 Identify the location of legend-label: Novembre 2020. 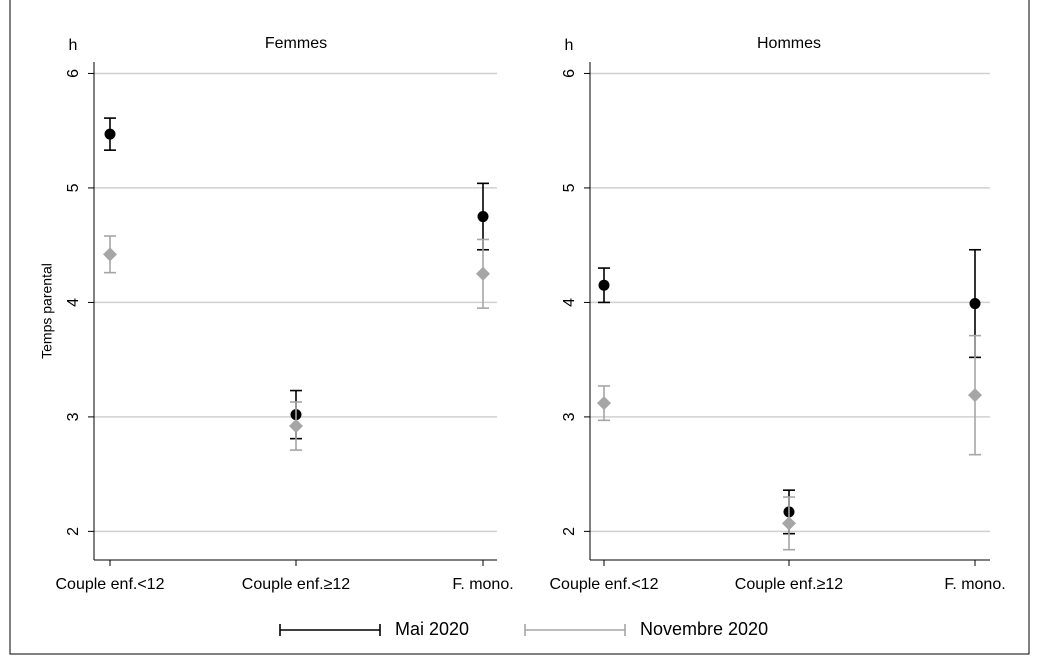
(704, 629).